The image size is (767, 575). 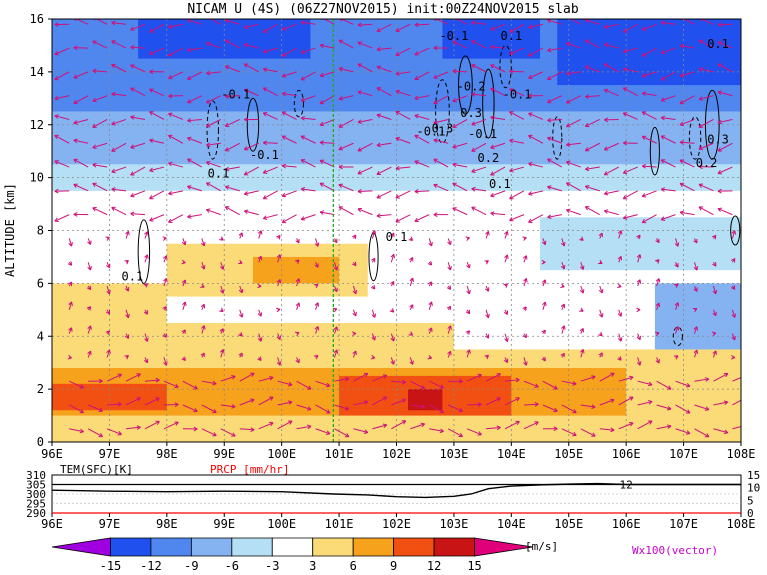 I want to click on colorbar-tick-label: 9, so click(x=393, y=566).